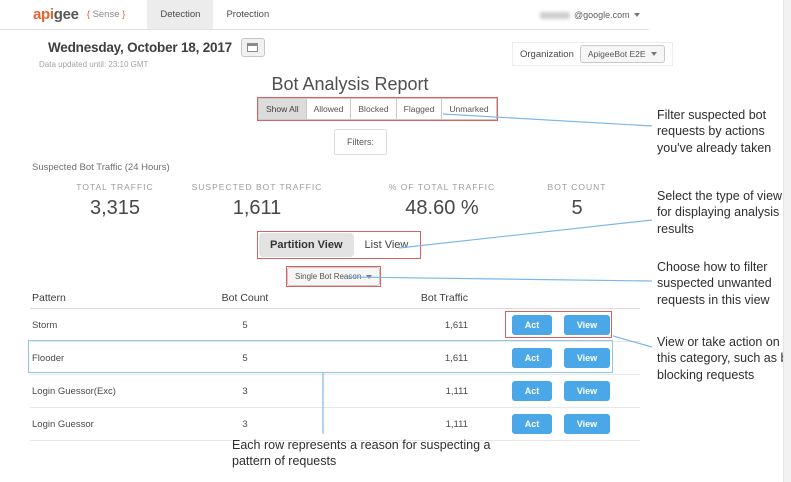 This screenshot has width=791, height=482. I want to click on filter-unmarked: Unmarked, so click(469, 109).